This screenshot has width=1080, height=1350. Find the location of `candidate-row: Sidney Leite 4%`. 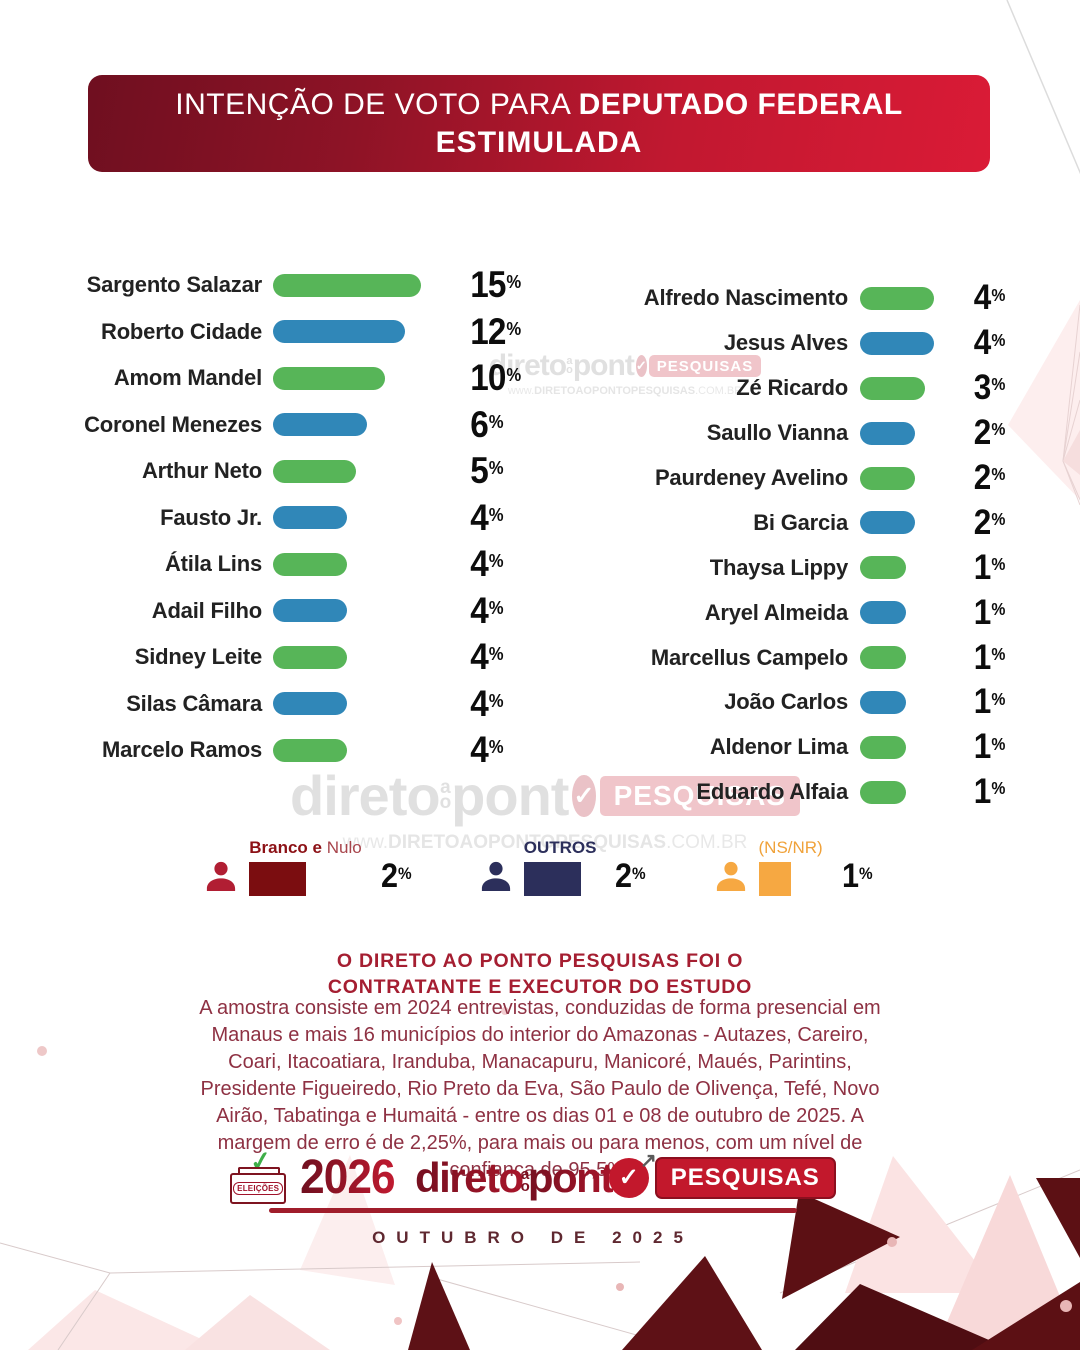

candidate-row: Sidney Leite 4% is located at coordinates (305, 657).